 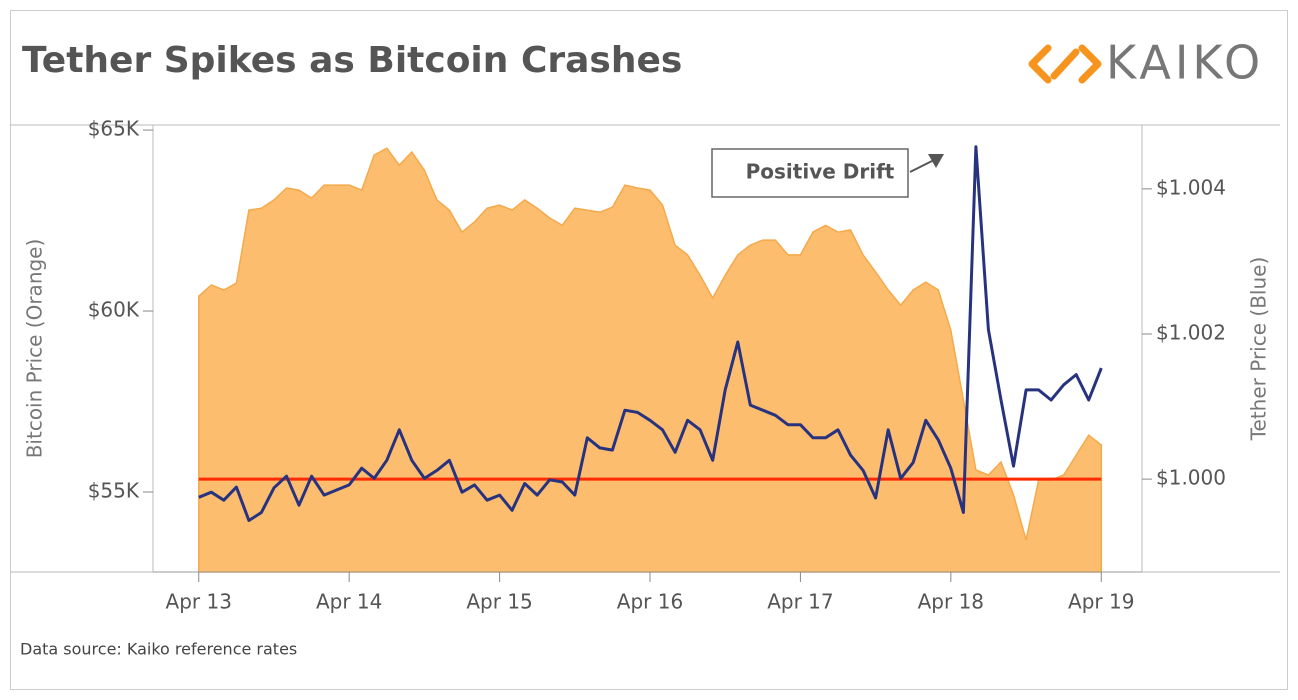 What do you see at coordinates (114, 491) in the screenshot?
I see `y-tick-label: $55K` at bounding box center [114, 491].